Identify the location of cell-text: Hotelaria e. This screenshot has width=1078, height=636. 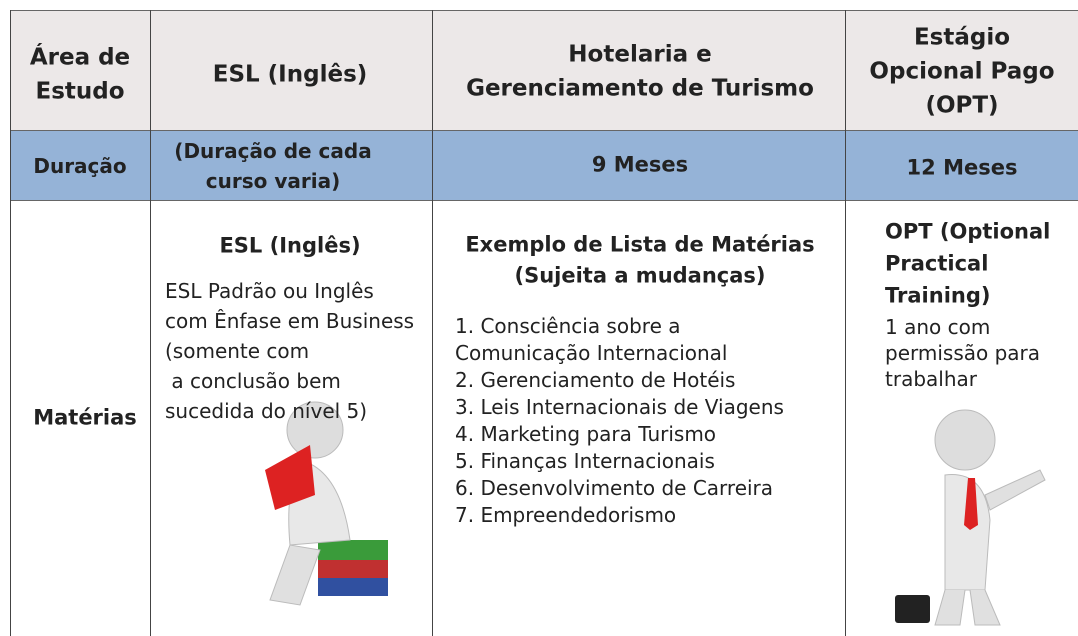
(640, 54).